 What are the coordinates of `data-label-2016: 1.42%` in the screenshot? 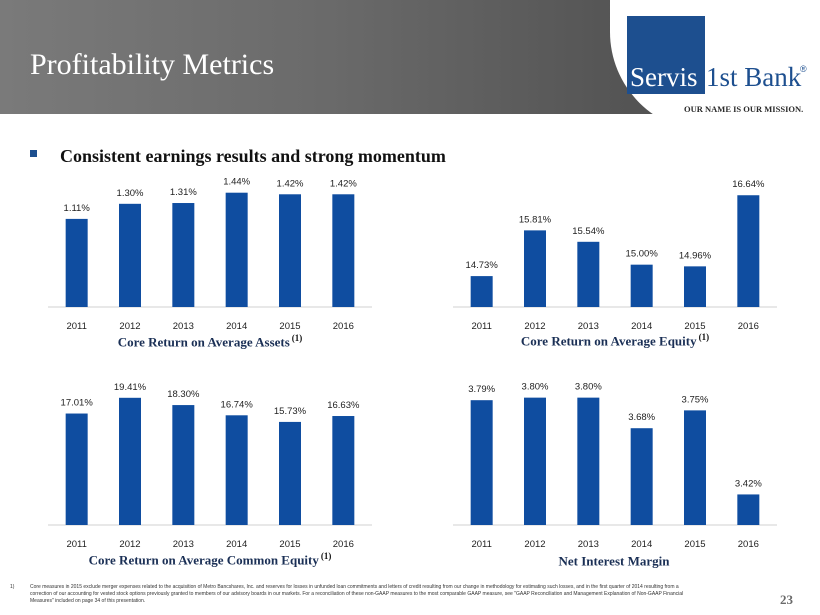 It's located at (343, 183).